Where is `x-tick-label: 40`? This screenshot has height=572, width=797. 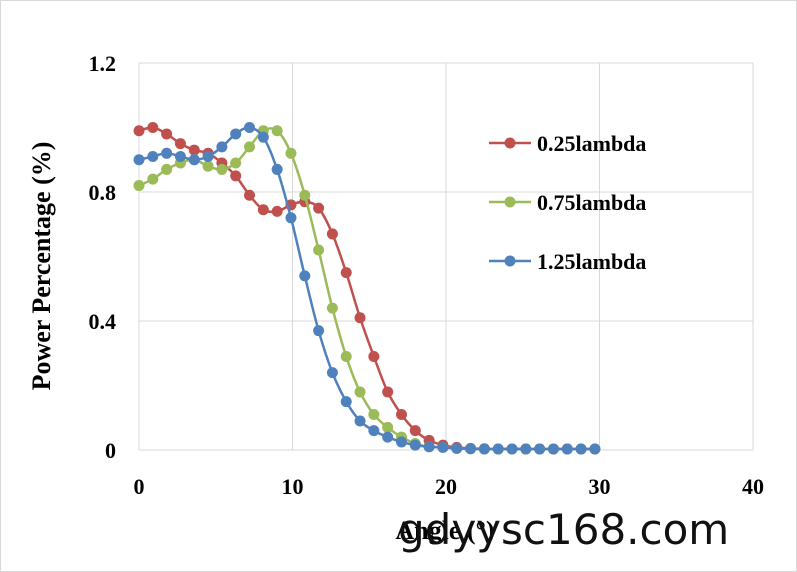 x-tick-label: 40 is located at coordinates (753, 486).